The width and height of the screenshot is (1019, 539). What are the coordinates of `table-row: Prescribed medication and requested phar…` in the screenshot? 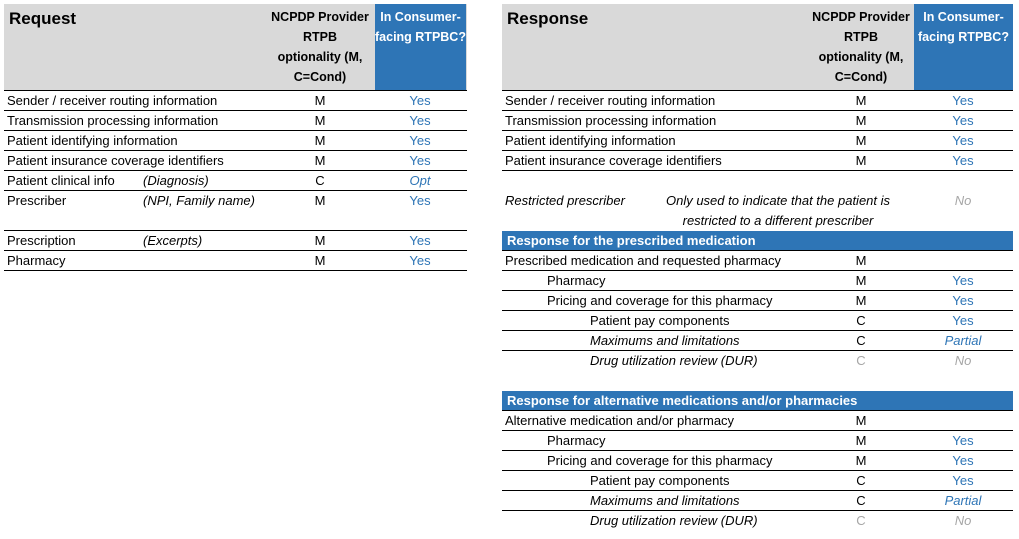 It's located at (757, 261).